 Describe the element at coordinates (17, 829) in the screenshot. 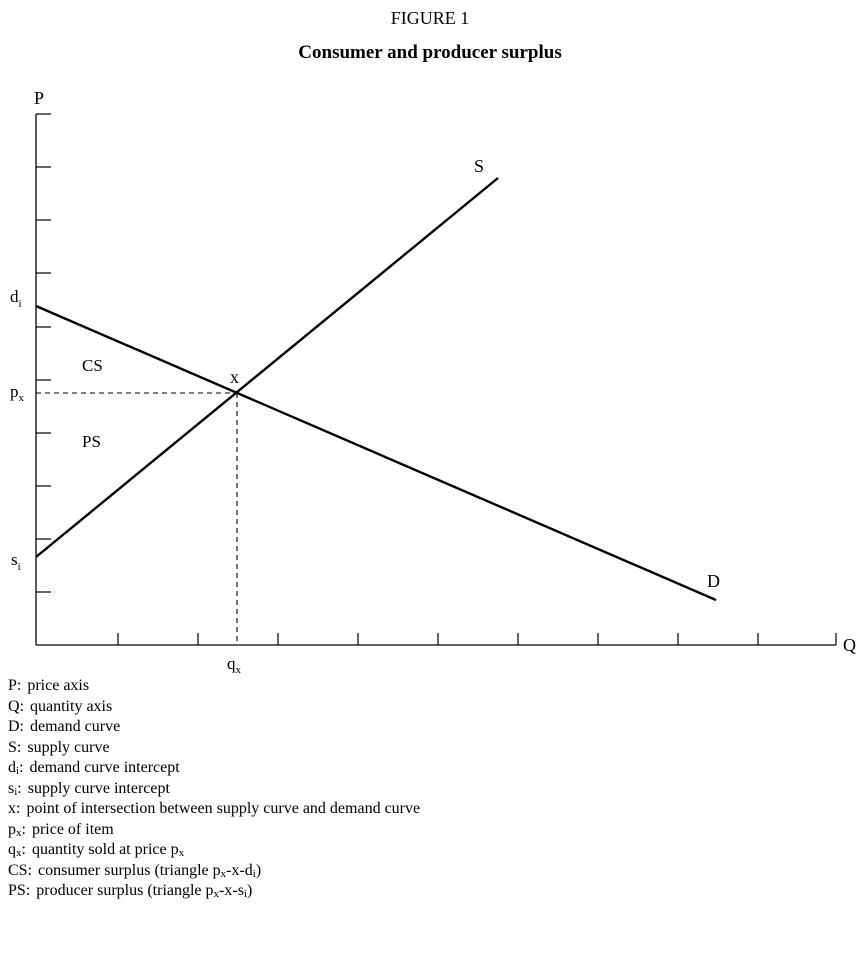

I see `legend-key: px:` at that location.